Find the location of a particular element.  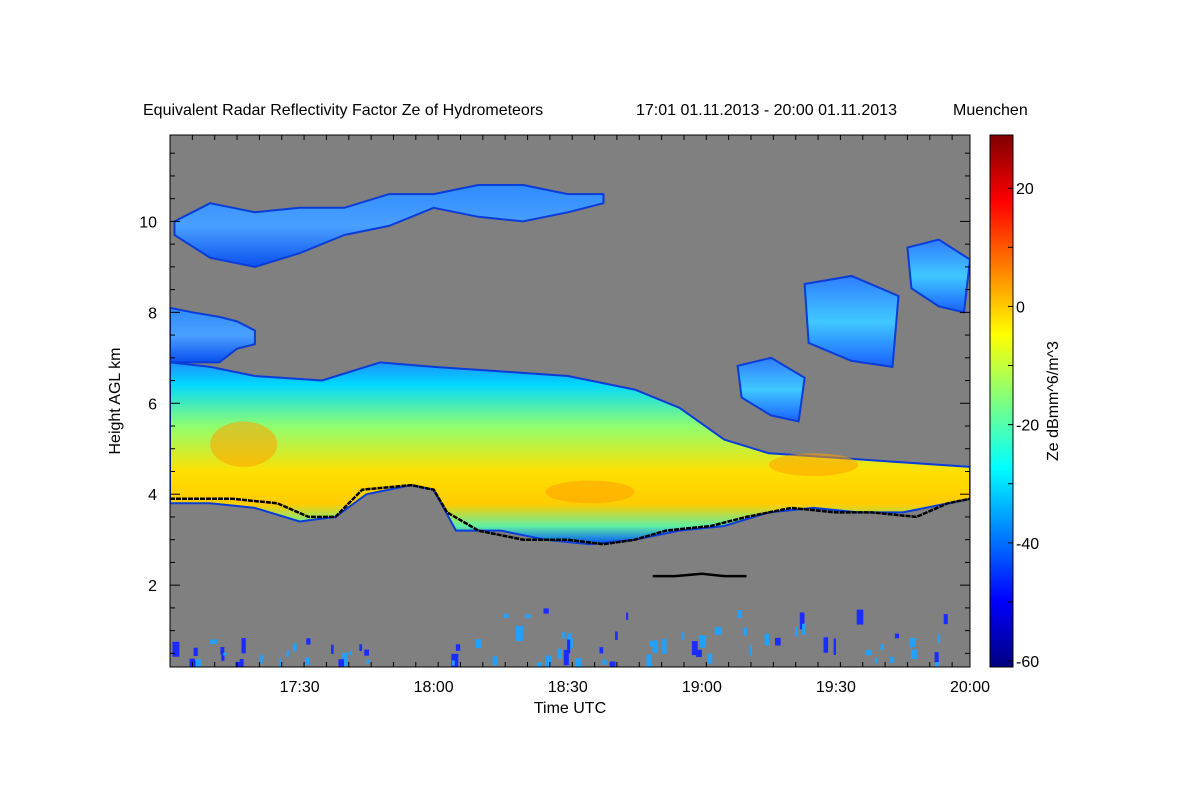

x-tick-label: 19:00 is located at coordinates (702, 687).